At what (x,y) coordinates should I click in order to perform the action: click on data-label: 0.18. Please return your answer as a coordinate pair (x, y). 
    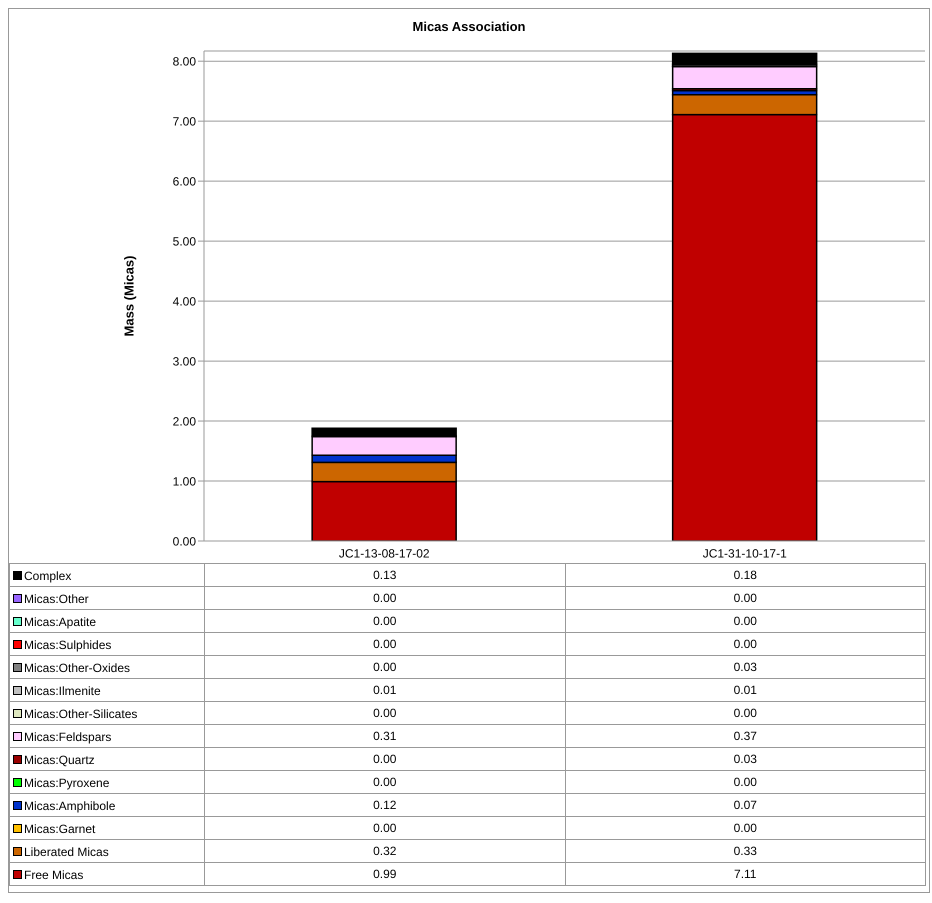
    Looking at the image, I should click on (745, 575).